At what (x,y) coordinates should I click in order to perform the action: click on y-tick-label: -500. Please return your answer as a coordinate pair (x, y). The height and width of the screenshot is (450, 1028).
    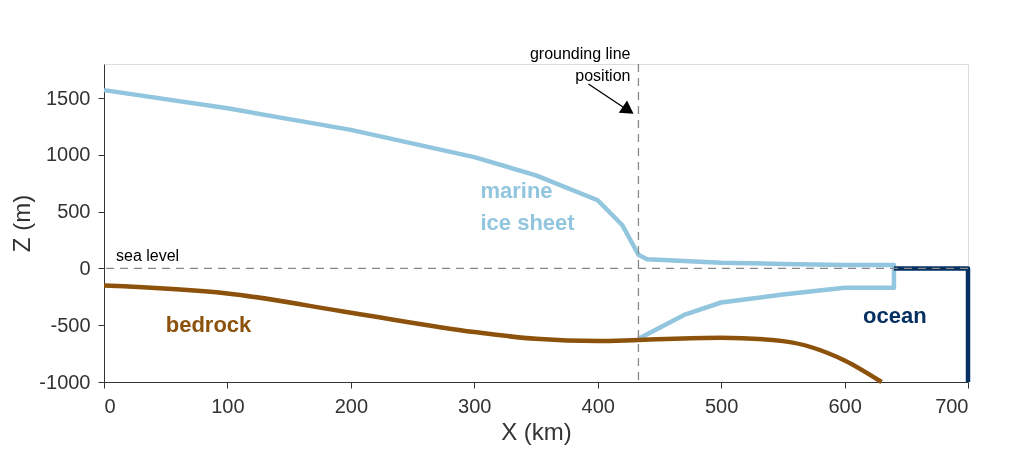
    Looking at the image, I should click on (70, 324).